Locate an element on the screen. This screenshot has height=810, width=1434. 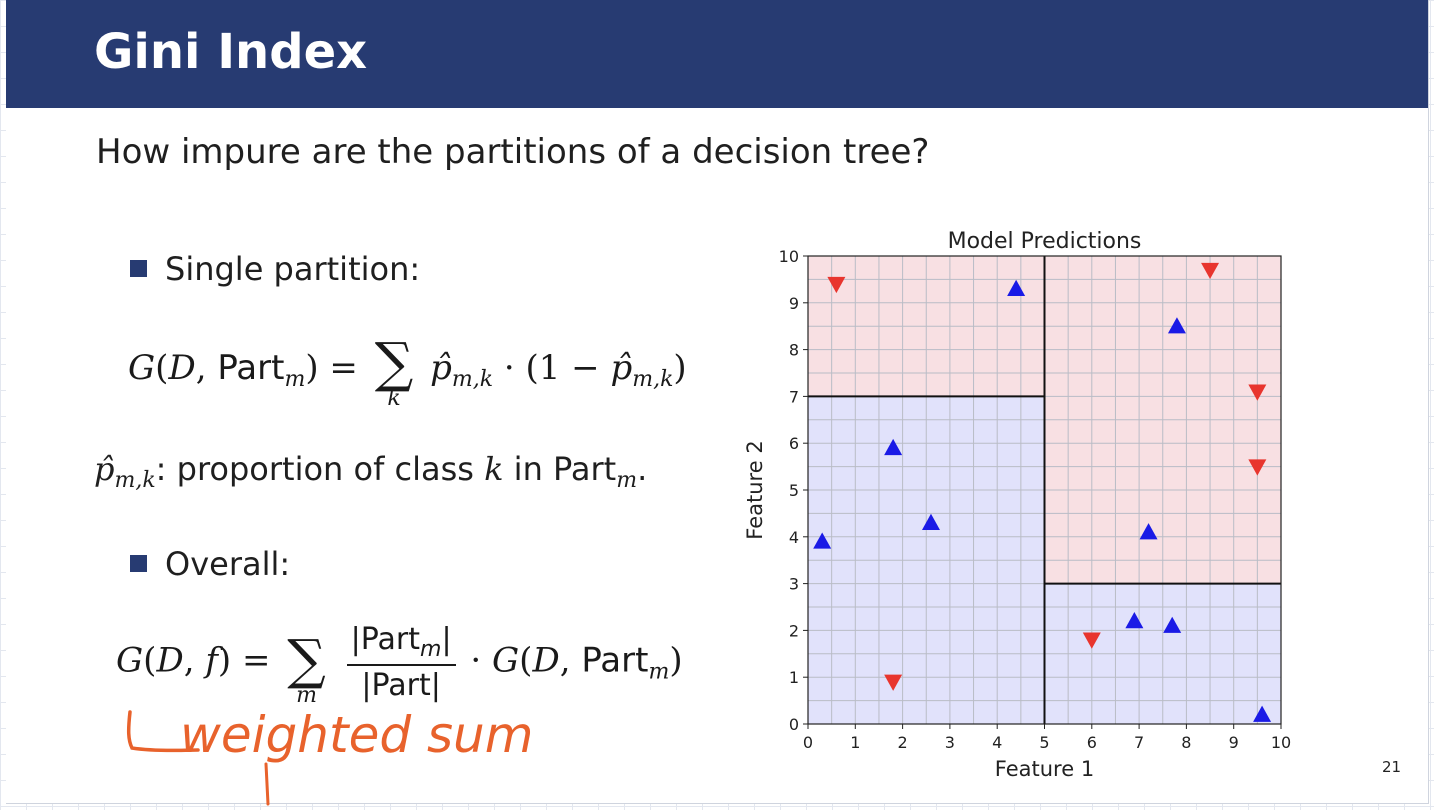
x-tick-label: 9 is located at coordinates (1234, 742).